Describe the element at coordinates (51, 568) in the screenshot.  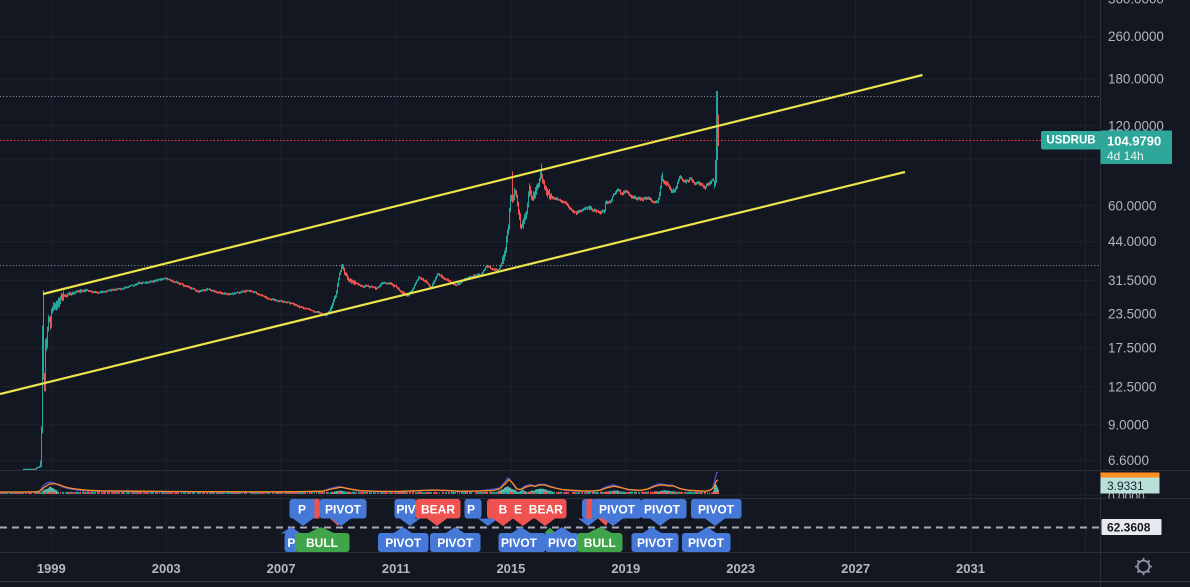
I see `svg-text: 1999` at that location.